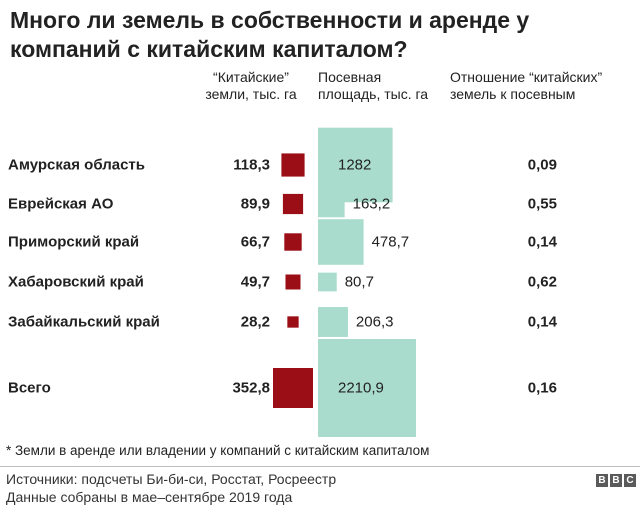  Describe the element at coordinates (255, 282) in the screenshot. I see `chinese-value-label: 49,7` at that location.